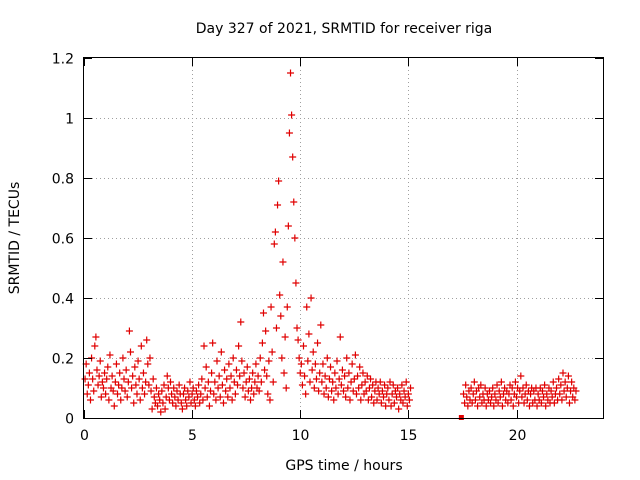  Describe the element at coordinates (409, 436) in the screenshot. I see `x-tick-label: 15` at that location.